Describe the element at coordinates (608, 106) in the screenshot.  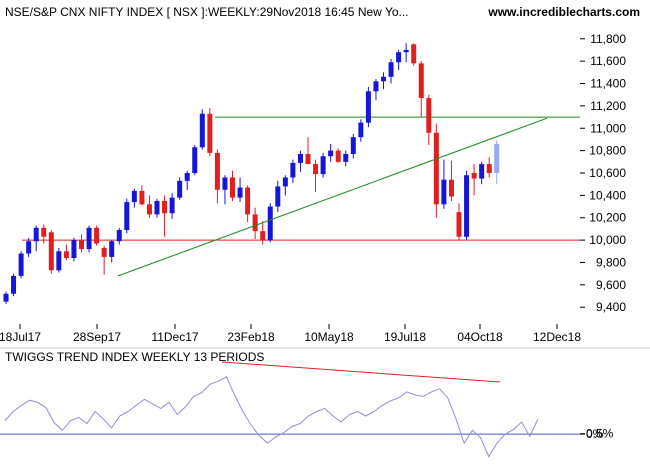
I see `price-tick-label: 11,200` at that location.